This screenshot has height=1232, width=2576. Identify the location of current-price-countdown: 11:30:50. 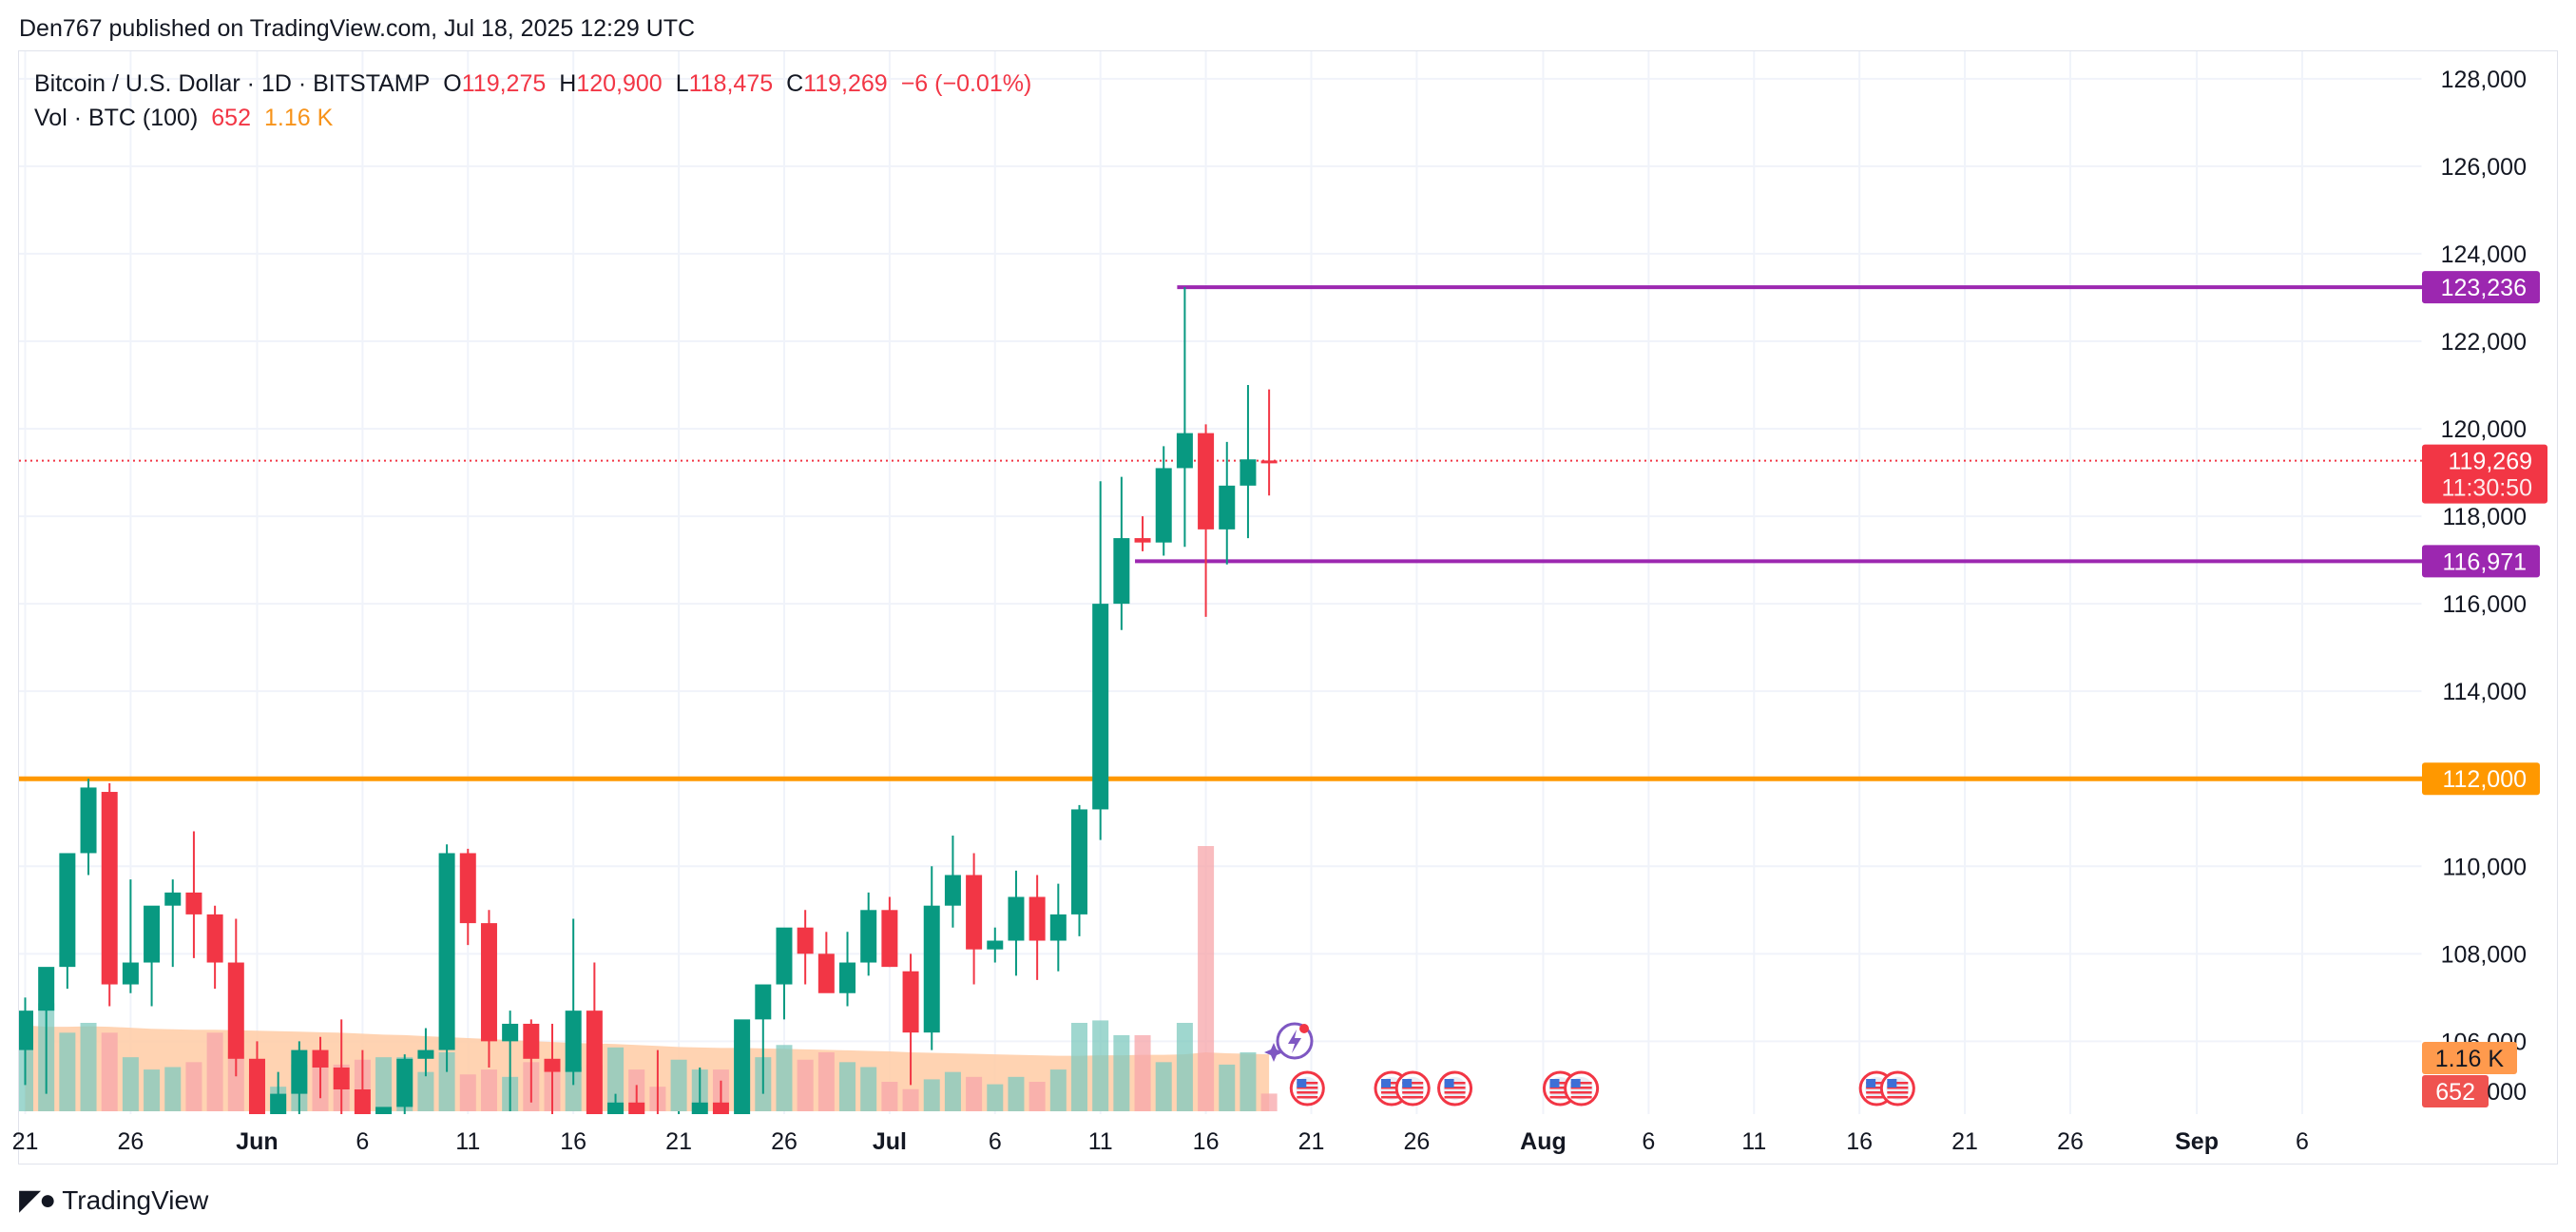
(2487, 488).